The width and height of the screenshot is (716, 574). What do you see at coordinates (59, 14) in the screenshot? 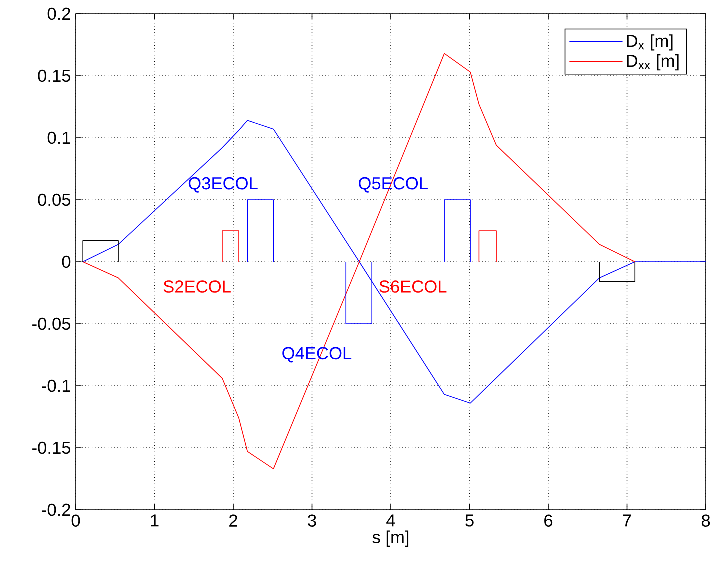
I see `y-tick-label: 0.2` at bounding box center [59, 14].